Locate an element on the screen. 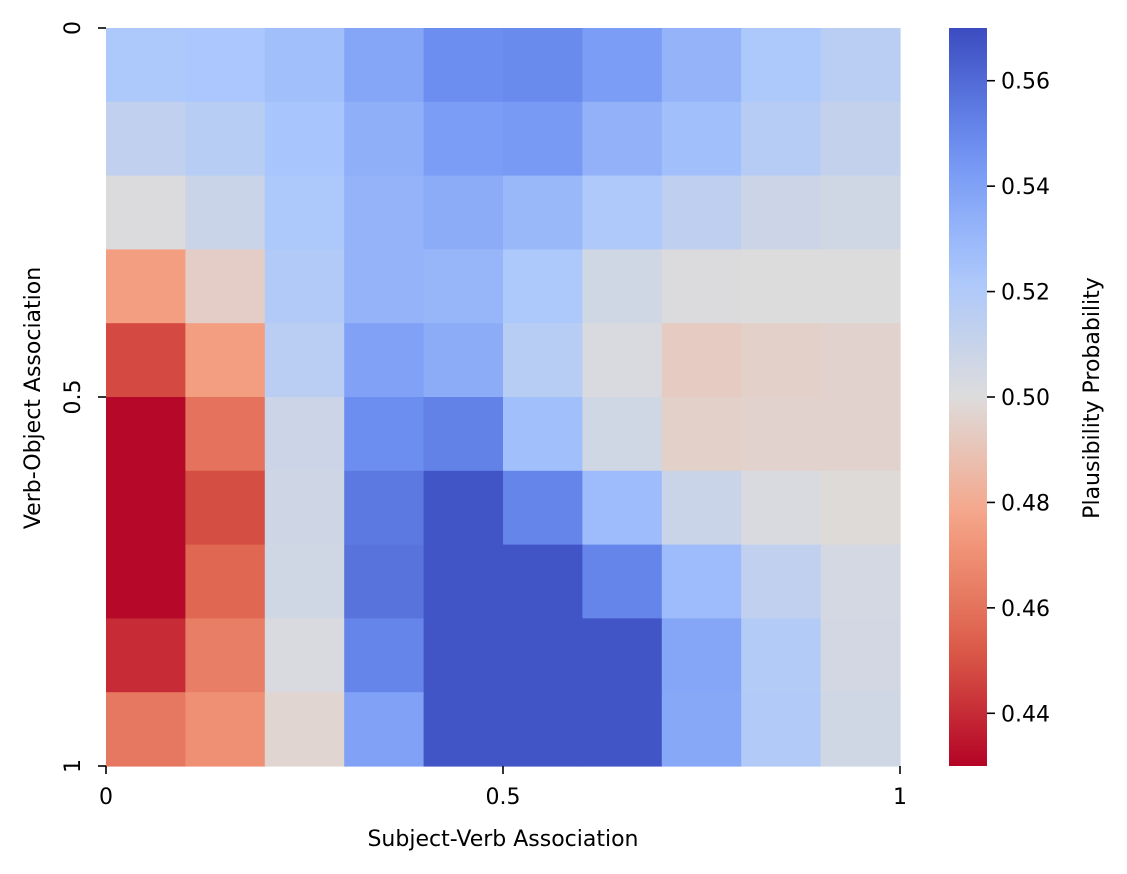  colorbar-tick-label: 0.46 is located at coordinates (1025, 609).